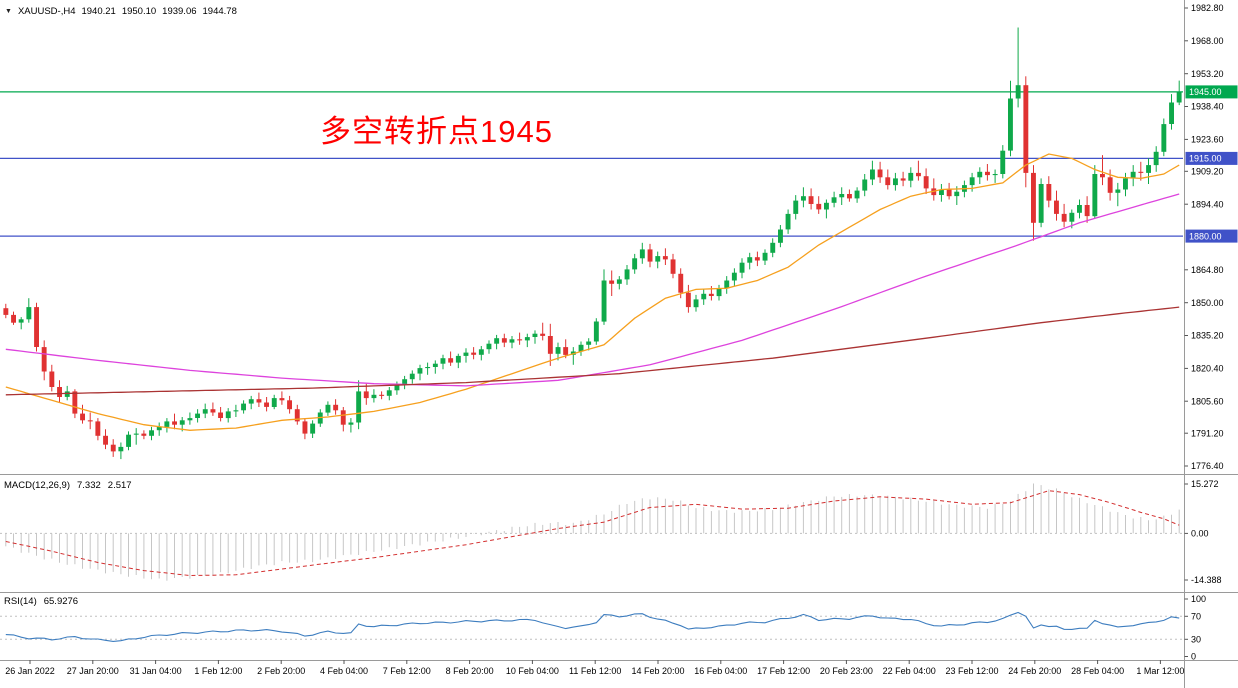 The image size is (1238, 688). I want to click on bar-open-value: 1940.21, so click(98, 11).